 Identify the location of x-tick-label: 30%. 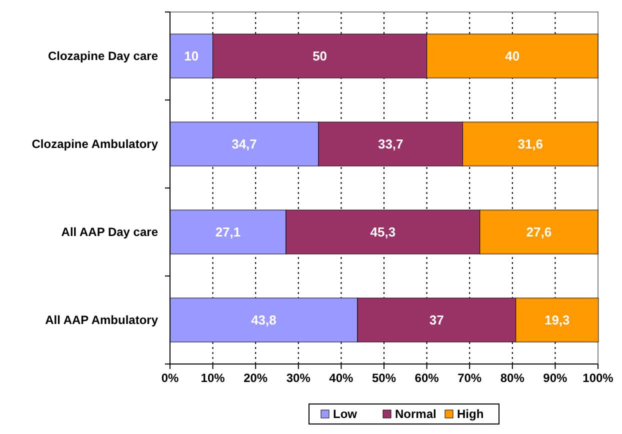
(298, 378).